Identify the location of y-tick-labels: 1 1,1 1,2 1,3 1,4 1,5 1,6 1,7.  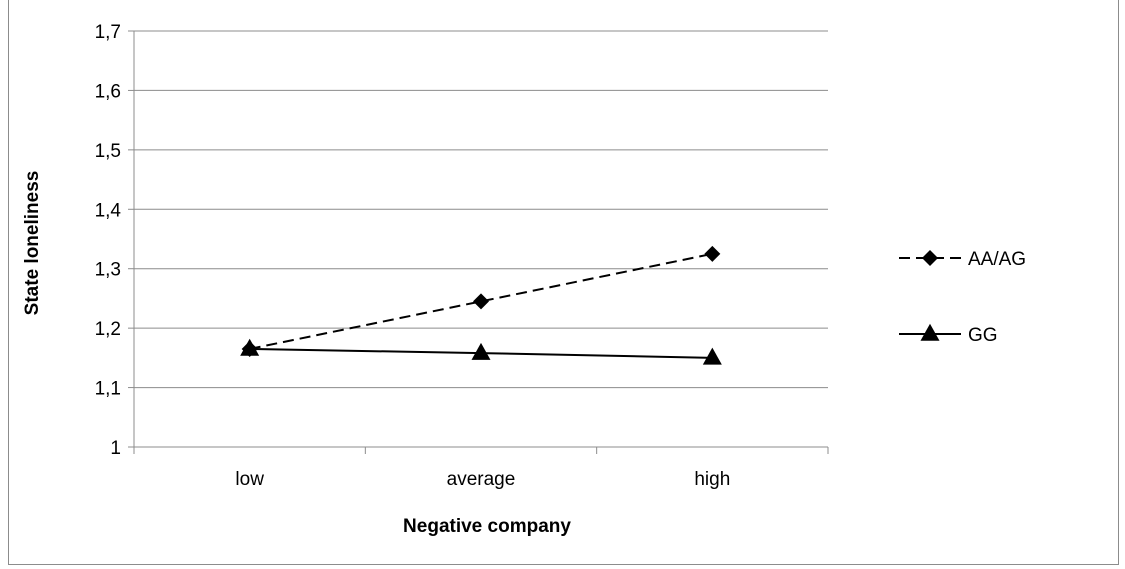
(108, 240).